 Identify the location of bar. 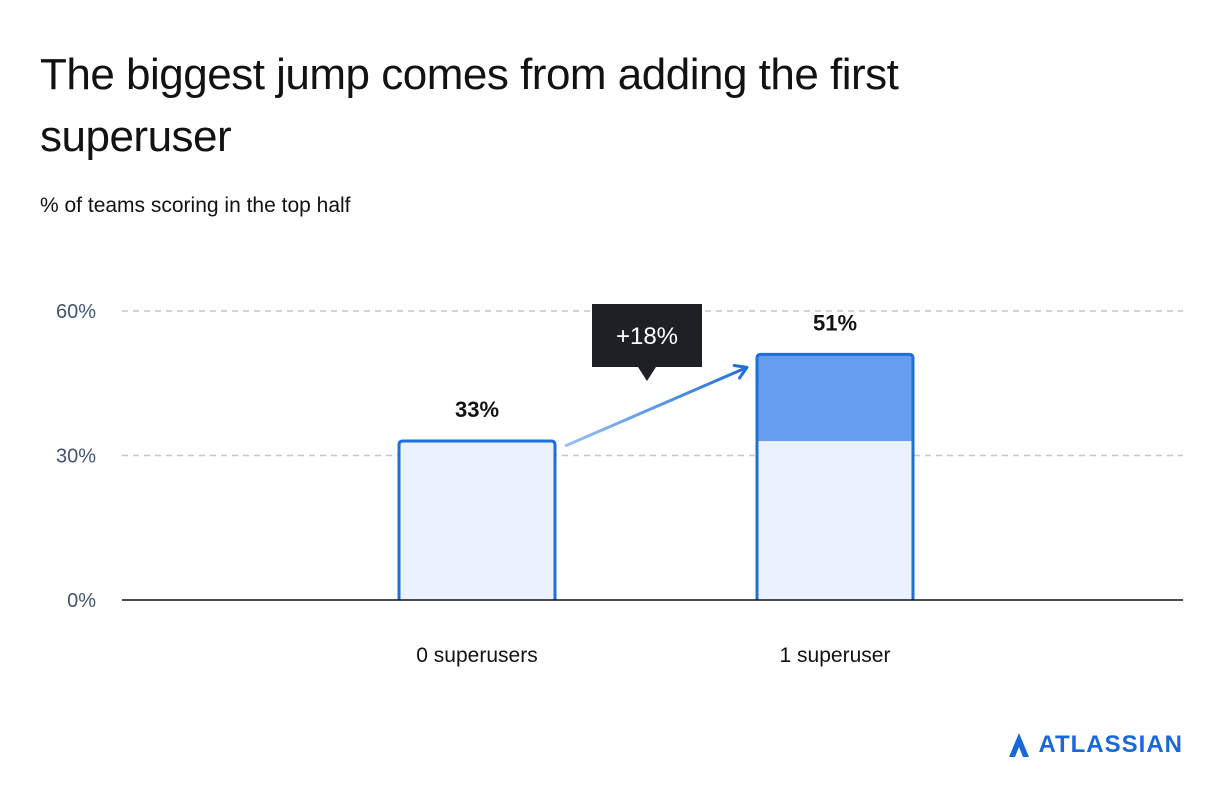
(477, 520).